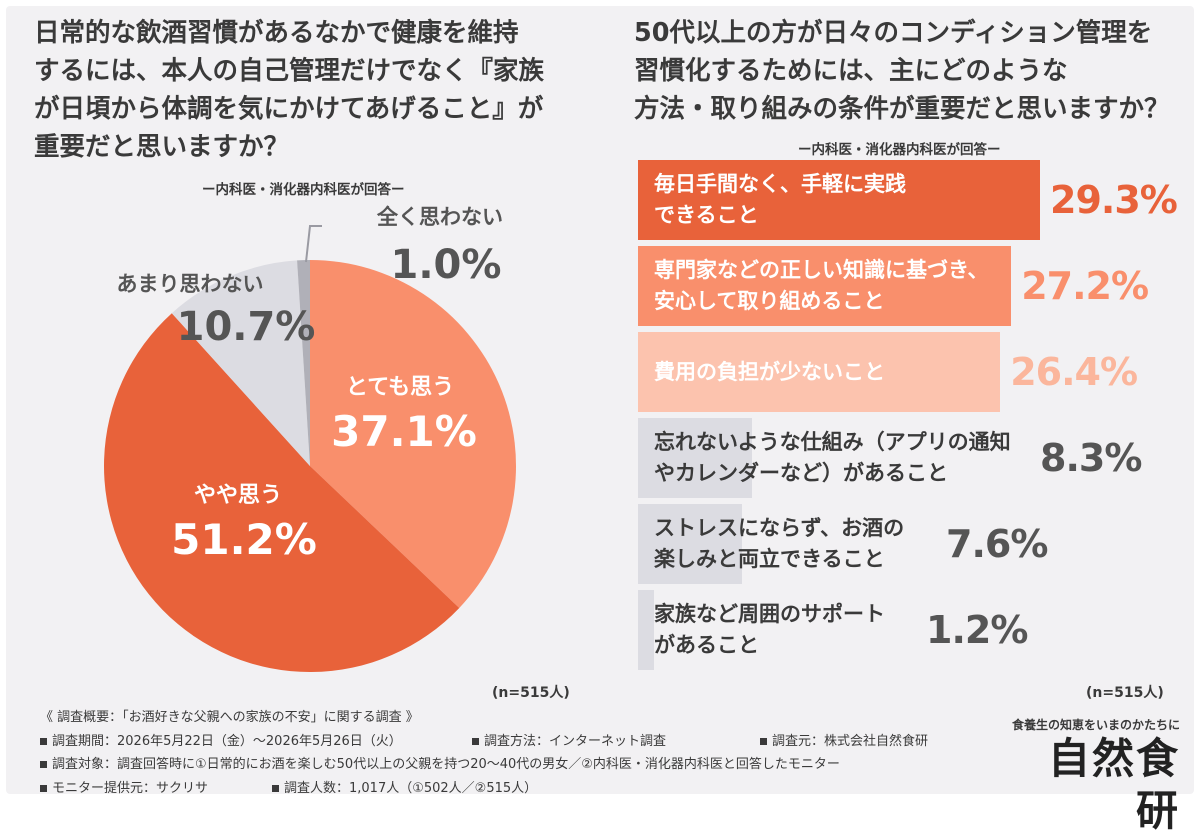  What do you see at coordinates (439, 217) in the screenshot?
I see `pie-category-label: 全く思わない` at bounding box center [439, 217].